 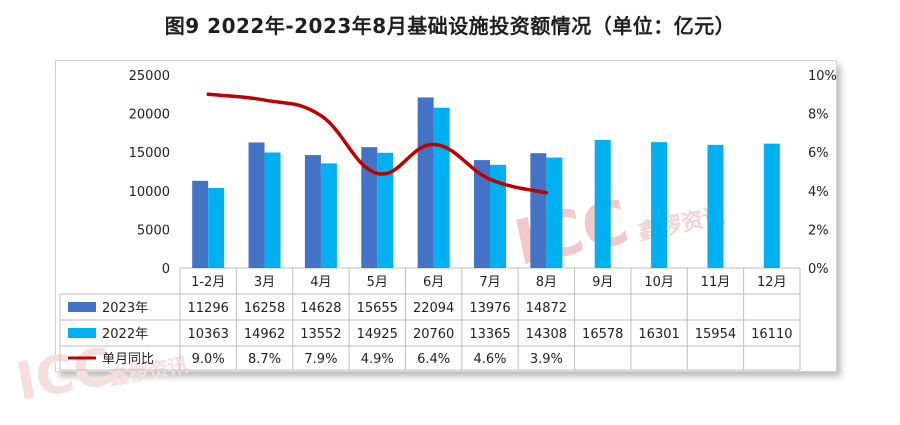 What do you see at coordinates (433, 282) in the screenshot?
I see `x-tick-label: 6月` at bounding box center [433, 282].